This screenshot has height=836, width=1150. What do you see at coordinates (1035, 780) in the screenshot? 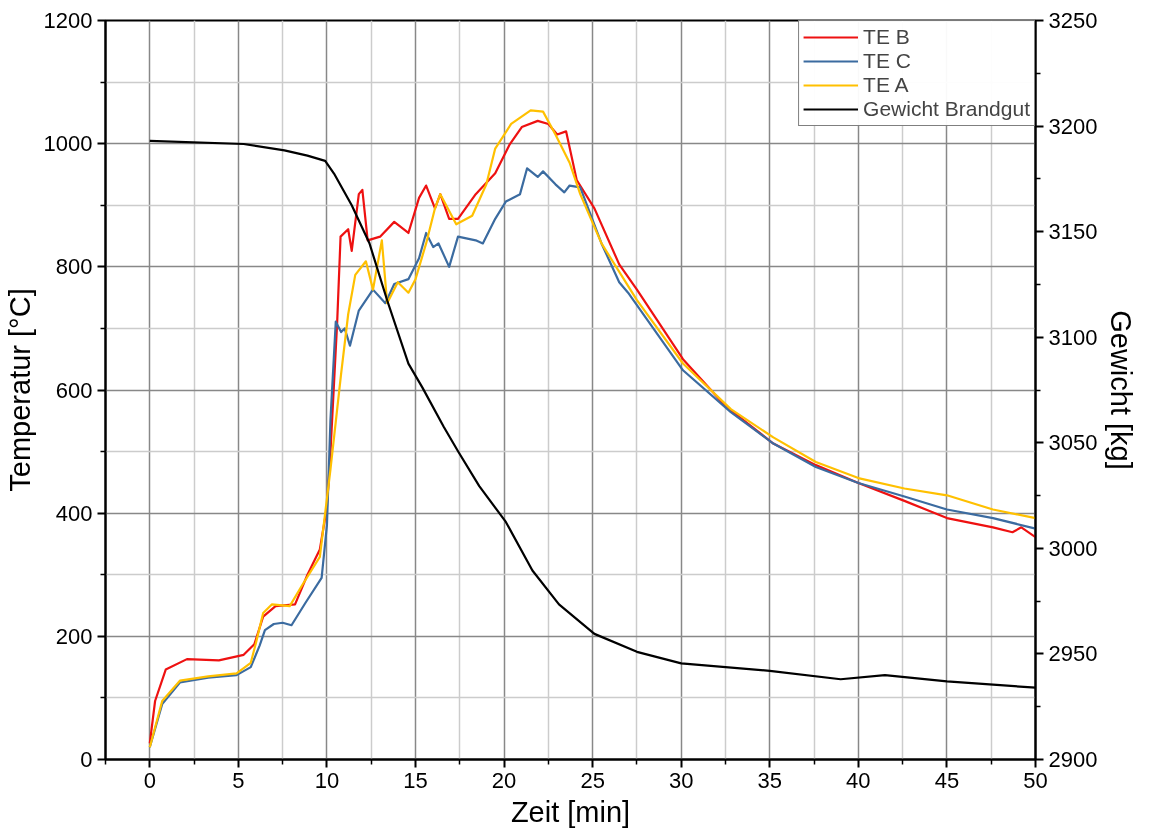
I see `x-tick-label: 50` at bounding box center [1035, 780].